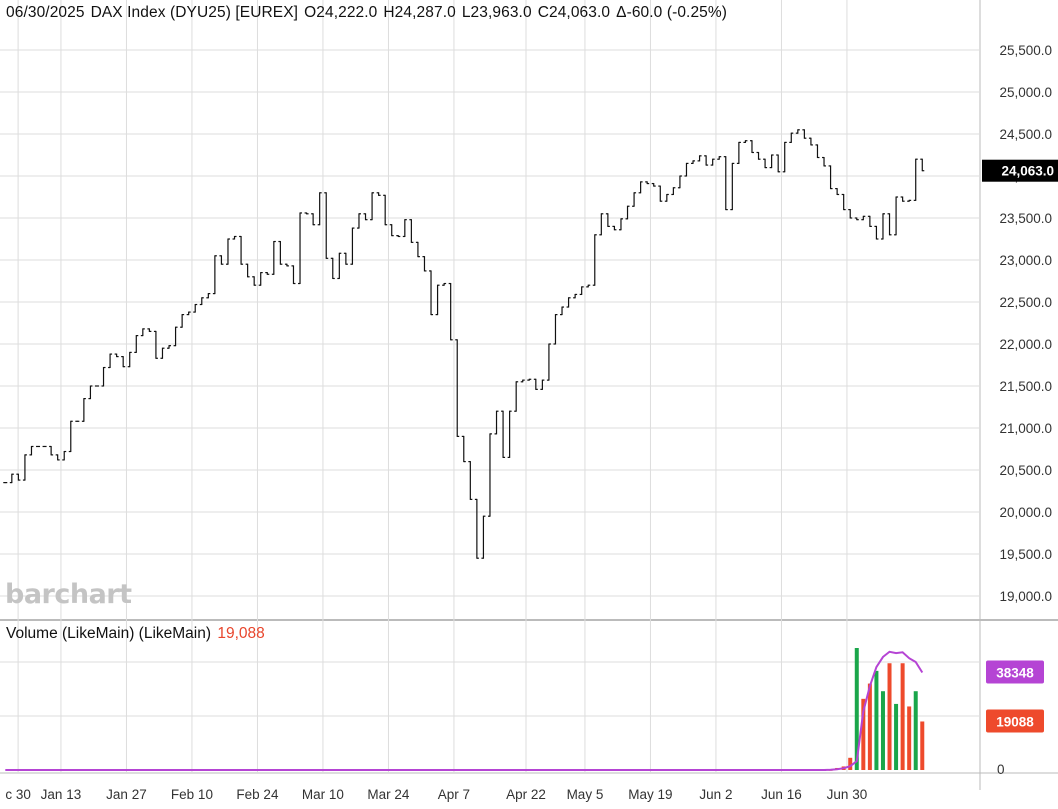 The width and height of the screenshot is (1058, 809). I want to click on date-tick-label: Mar 24, so click(388, 794).